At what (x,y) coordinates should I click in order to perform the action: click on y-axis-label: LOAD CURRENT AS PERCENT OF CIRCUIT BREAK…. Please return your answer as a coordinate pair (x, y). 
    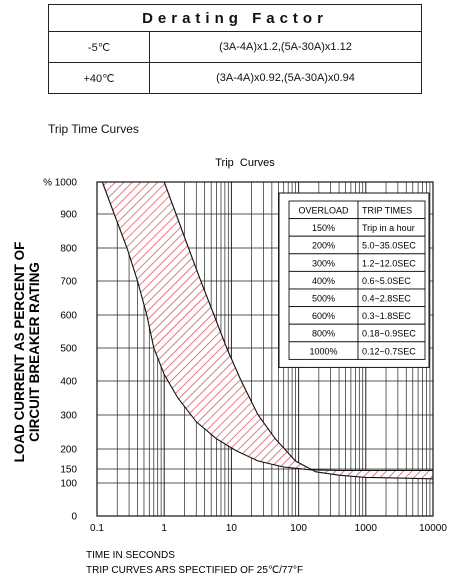
    Looking at the image, I should click on (27, 352).